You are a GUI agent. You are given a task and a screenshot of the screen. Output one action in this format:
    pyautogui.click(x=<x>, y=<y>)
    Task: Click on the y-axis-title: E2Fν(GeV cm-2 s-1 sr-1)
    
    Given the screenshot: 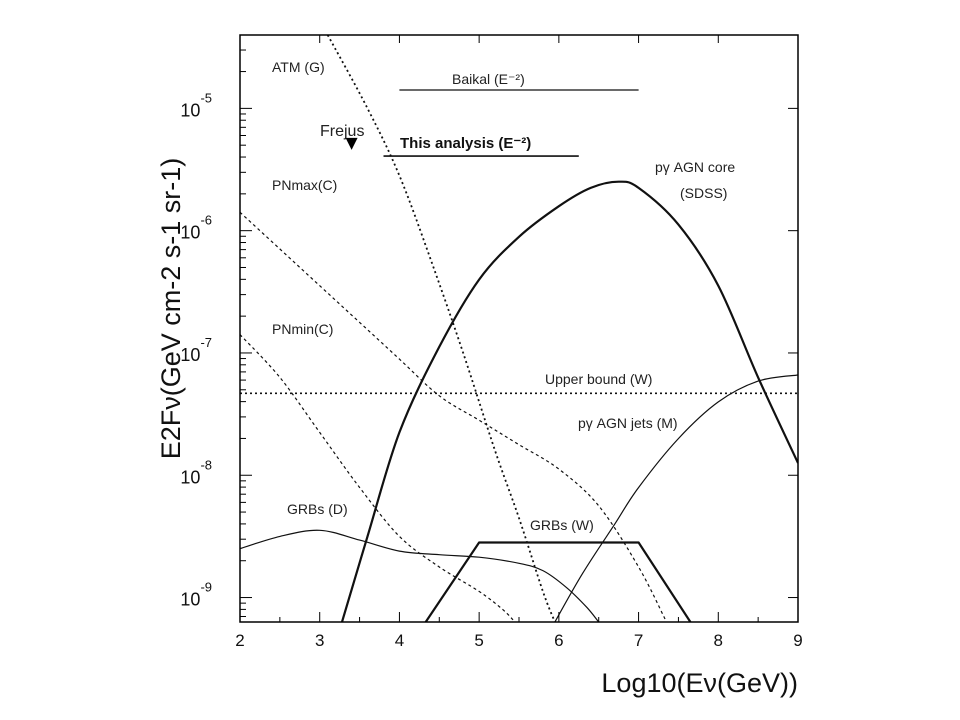 What is the action you would take?
    pyautogui.click(x=171, y=309)
    